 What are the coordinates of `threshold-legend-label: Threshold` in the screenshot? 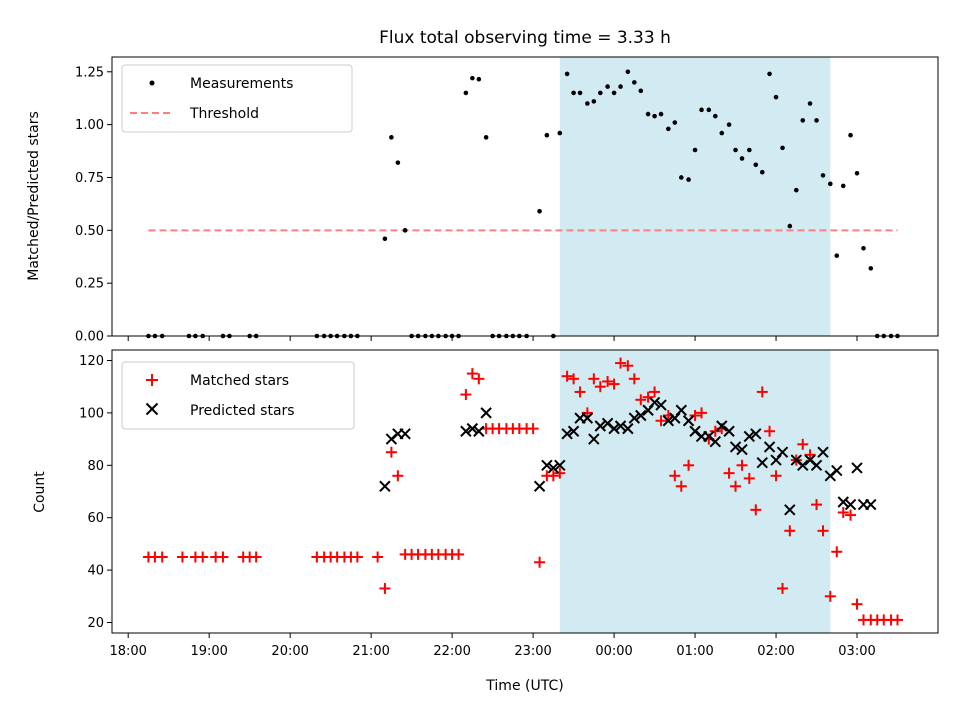 It's located at (224, 114).